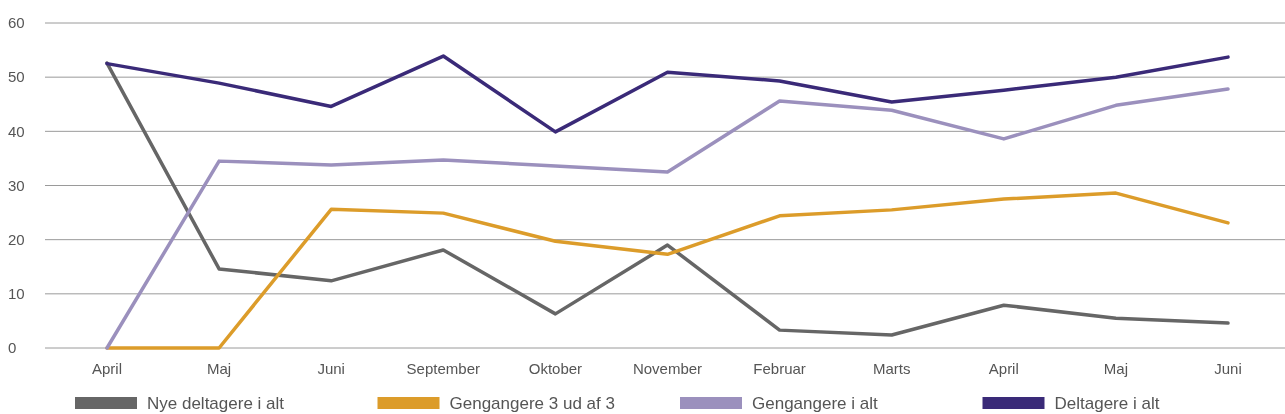 This screenshot has width=1285, height=414. I want to click on legend-label: Gengangere i alt, so click(815, 403).